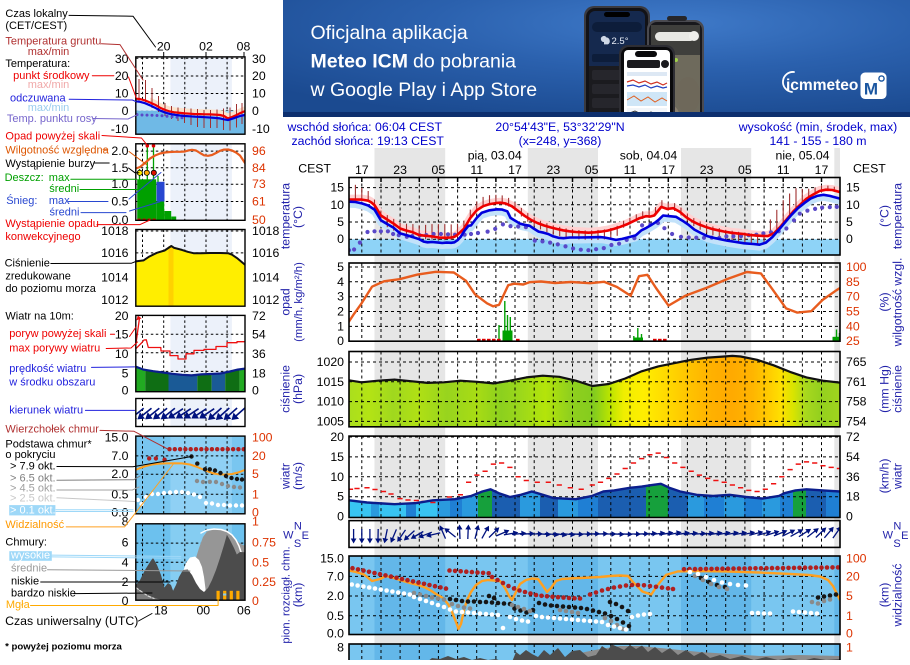 Image resolution: width=910 pixels, height=665 pixels. I want to click on svg-text: 61, so click(259, 202).